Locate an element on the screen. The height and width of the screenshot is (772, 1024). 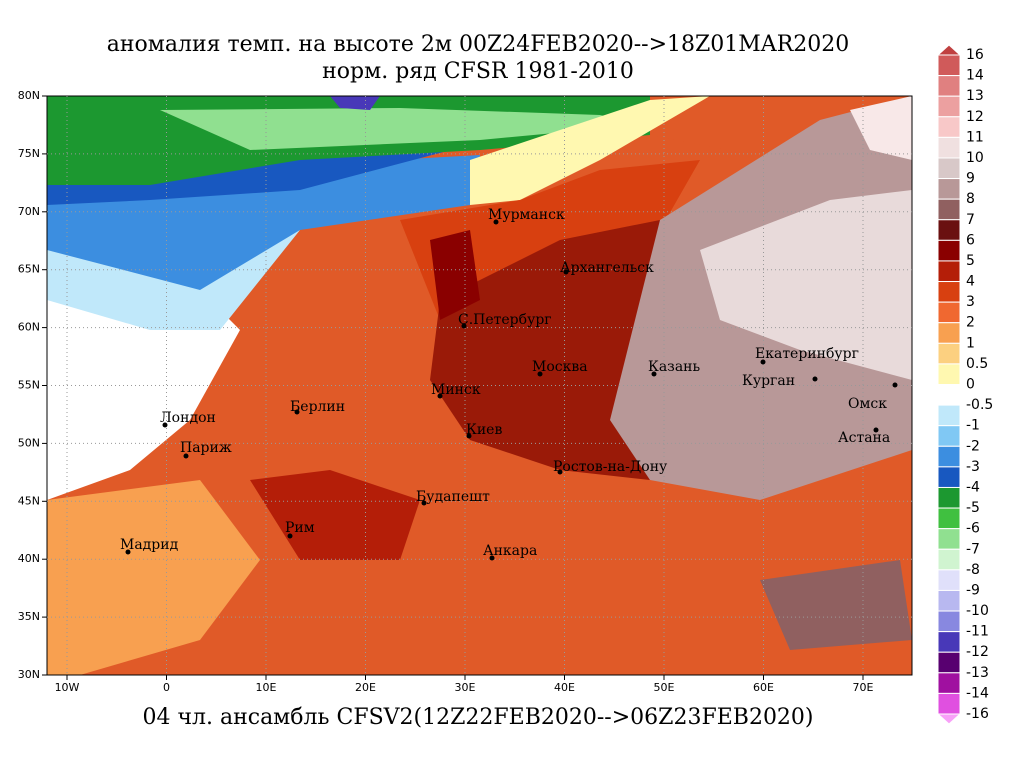
colorbar-label: -0.5 is located at coordinates (979, 405).